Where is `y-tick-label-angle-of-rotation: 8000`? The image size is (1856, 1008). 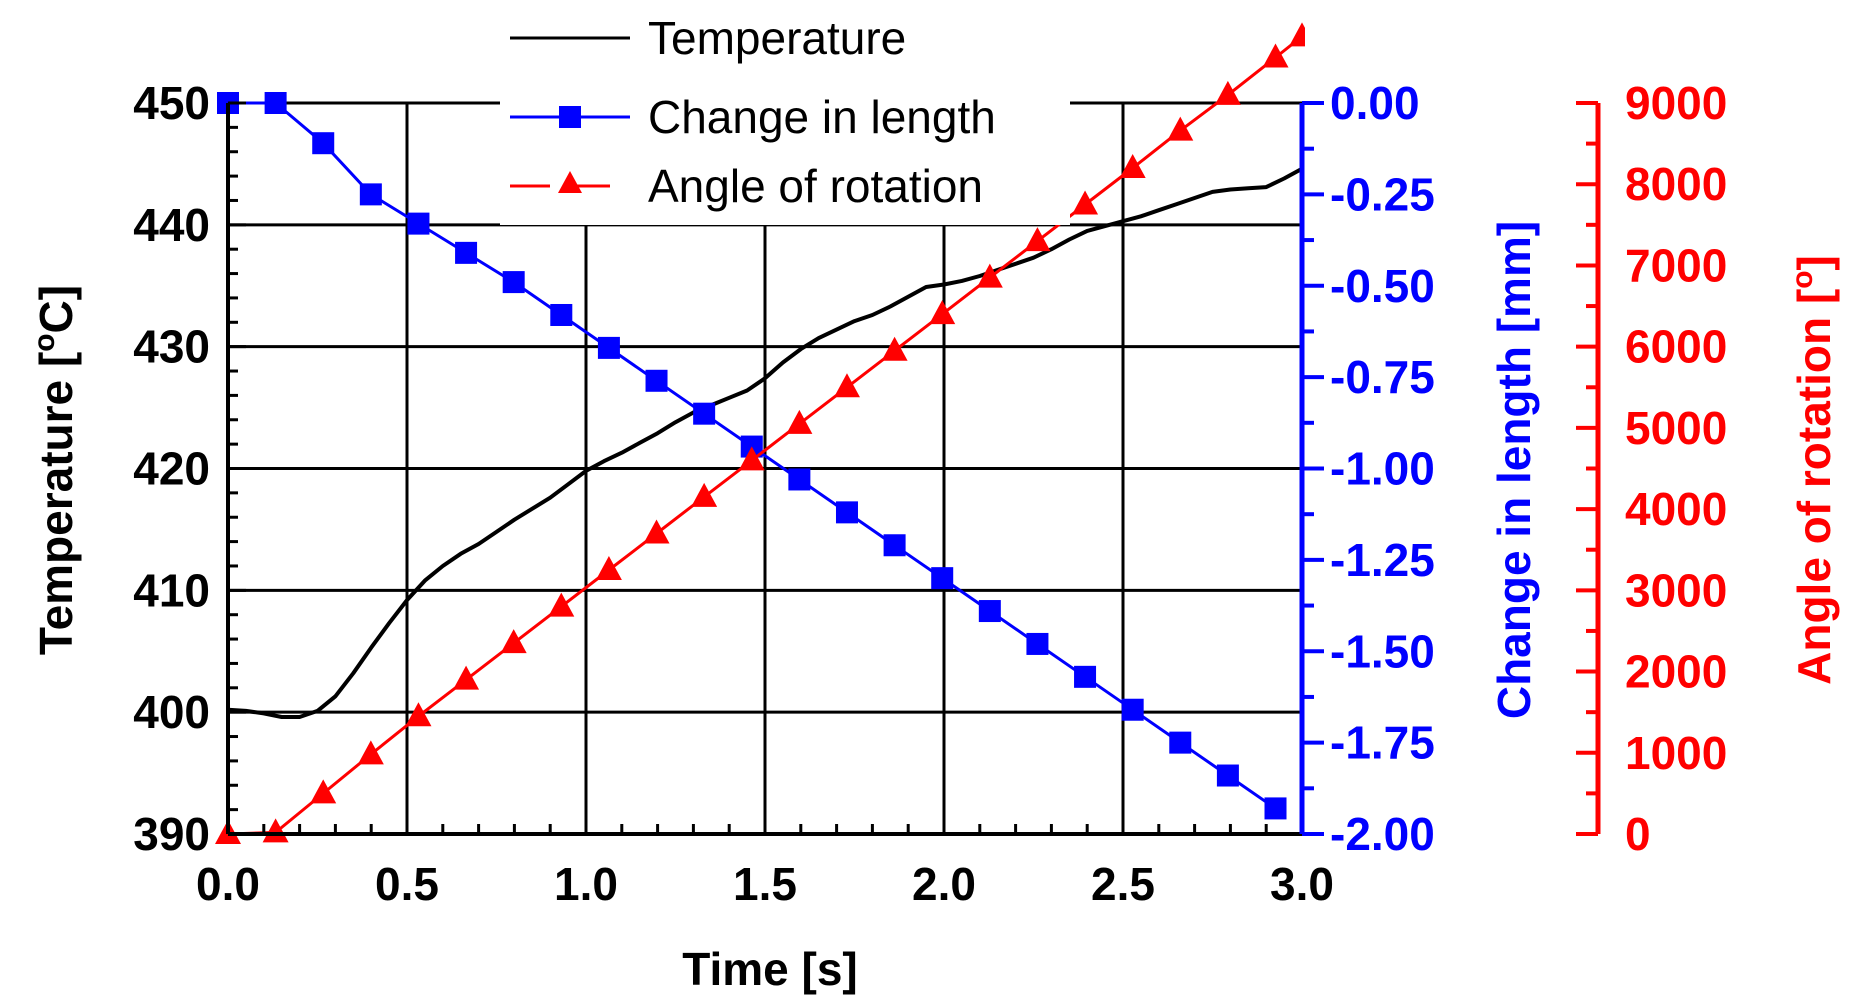 y-tick-label-angle-of-rotation: 8000 is located at coordinates (1676, 184).